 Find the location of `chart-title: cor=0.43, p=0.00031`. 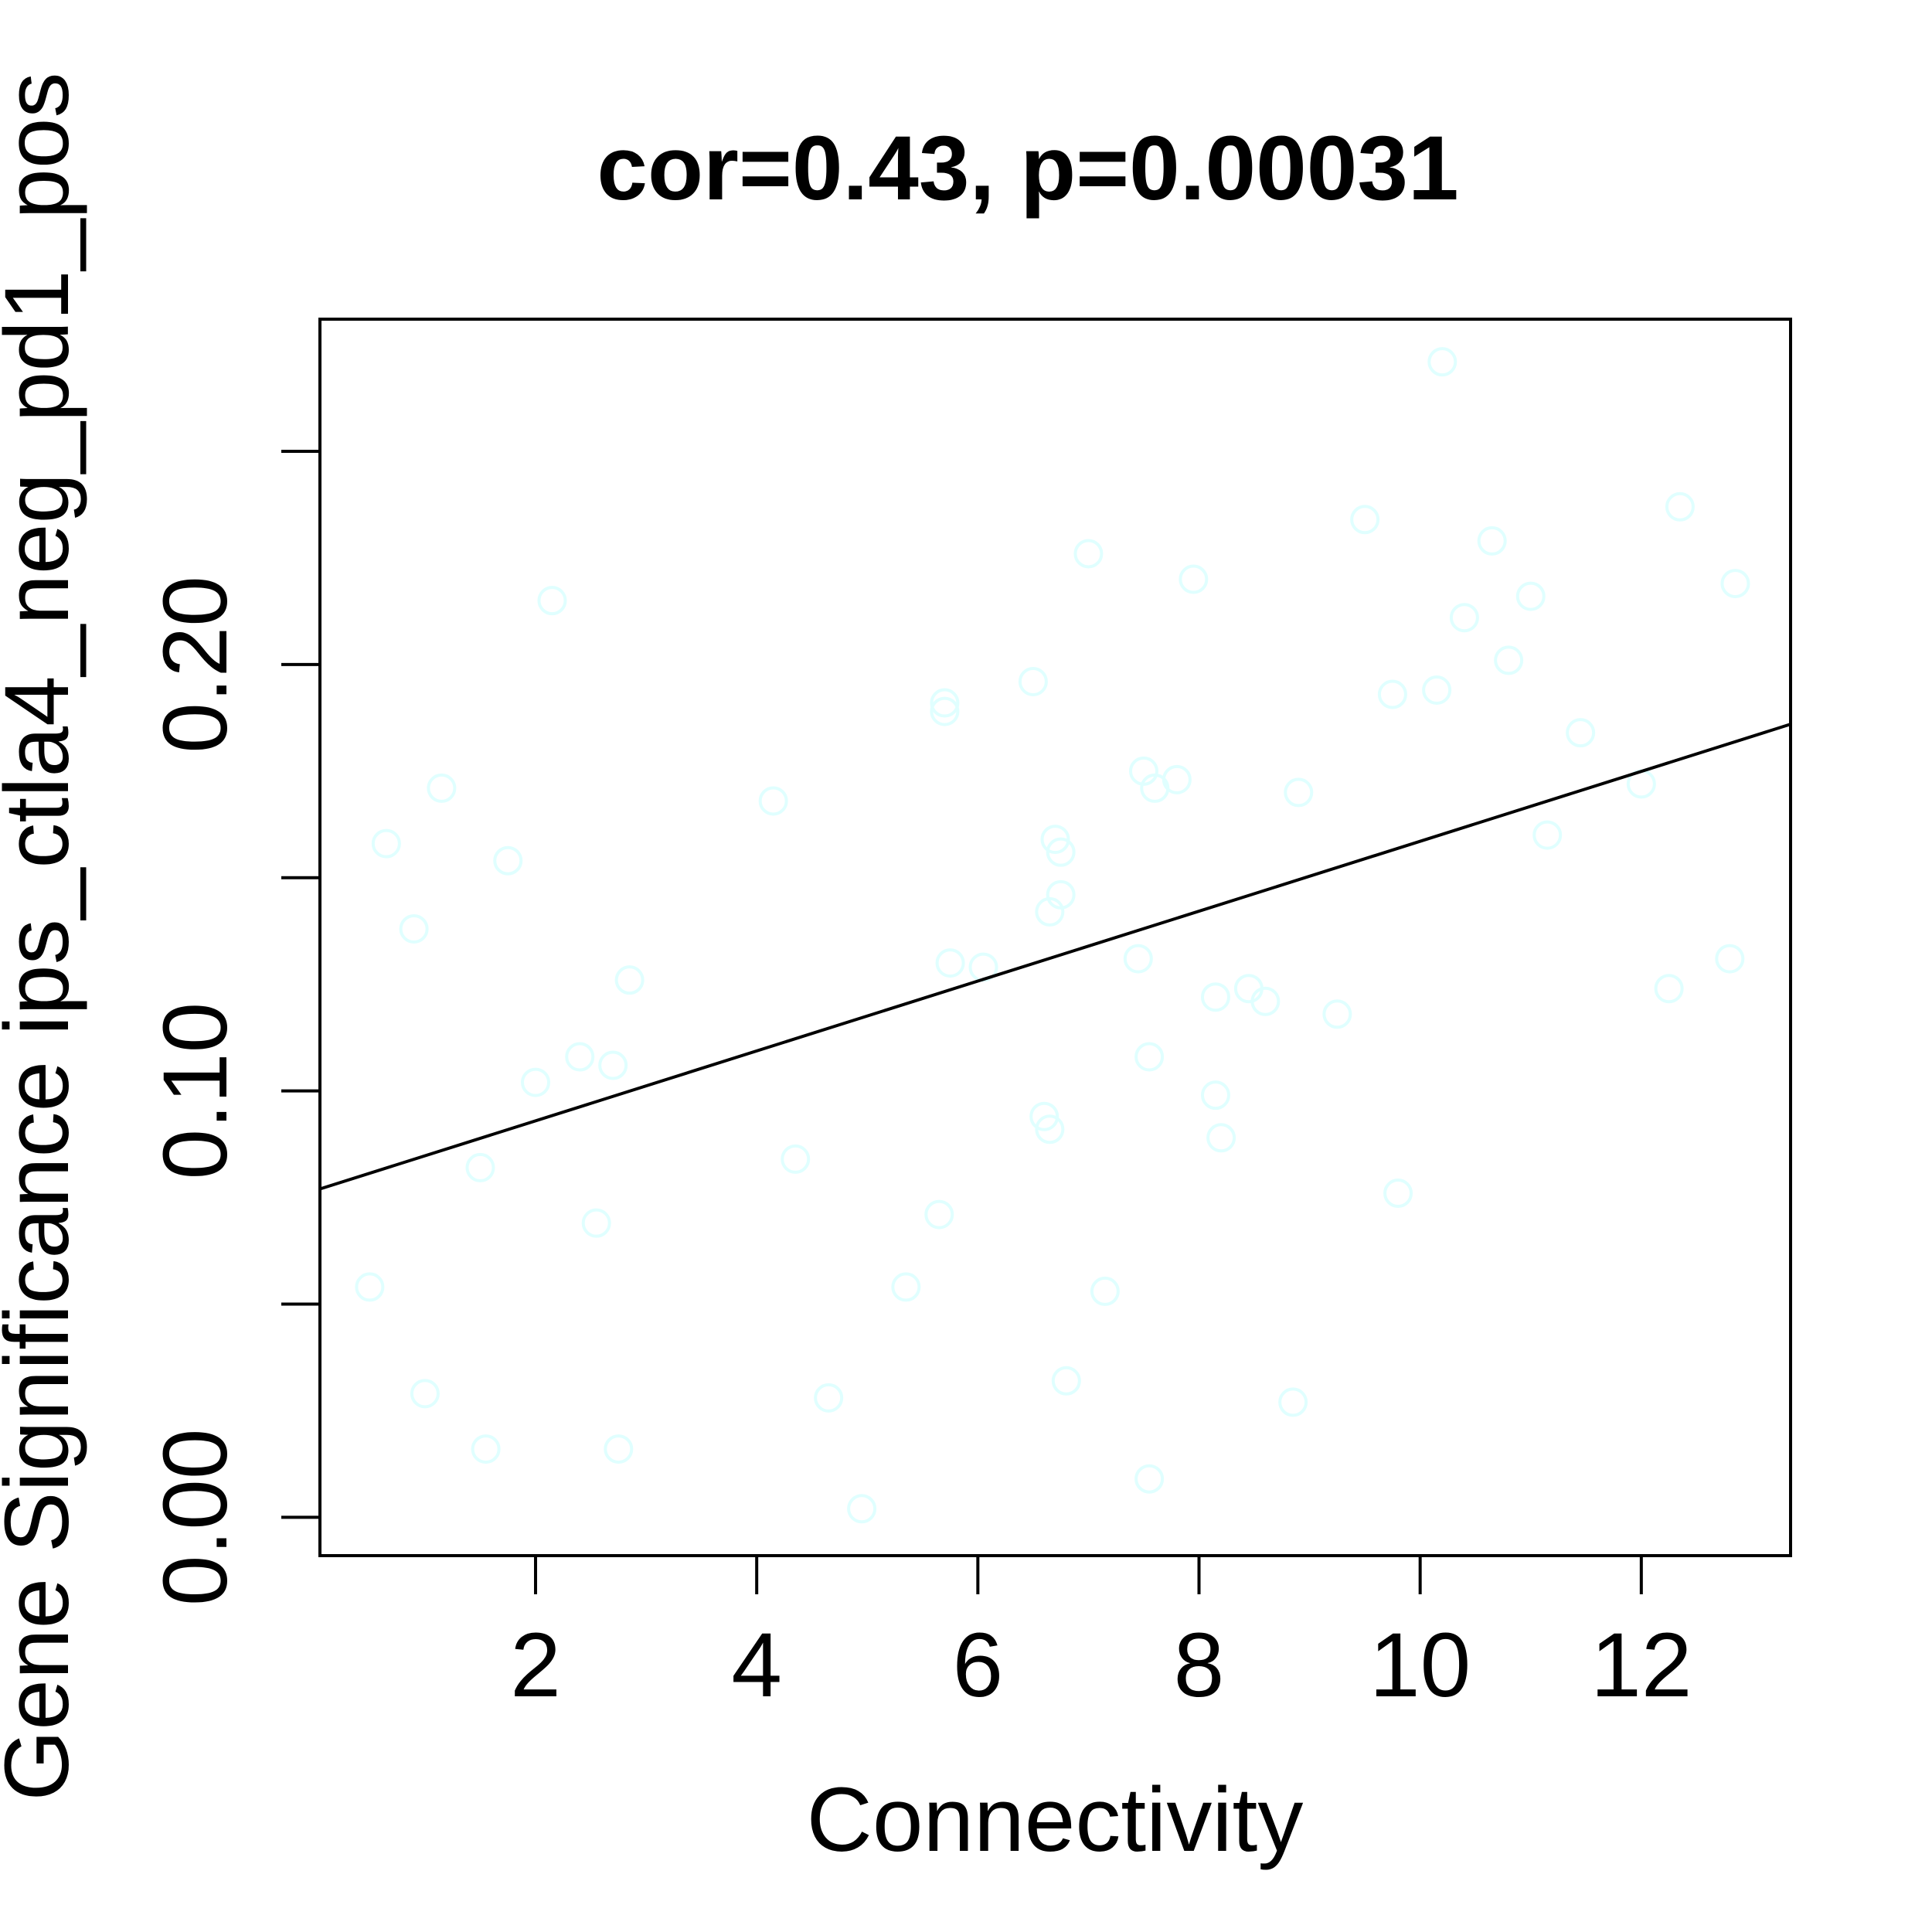

chart-title: cor=0.43, p=0.00031 is located at coordinates (1028, 168).